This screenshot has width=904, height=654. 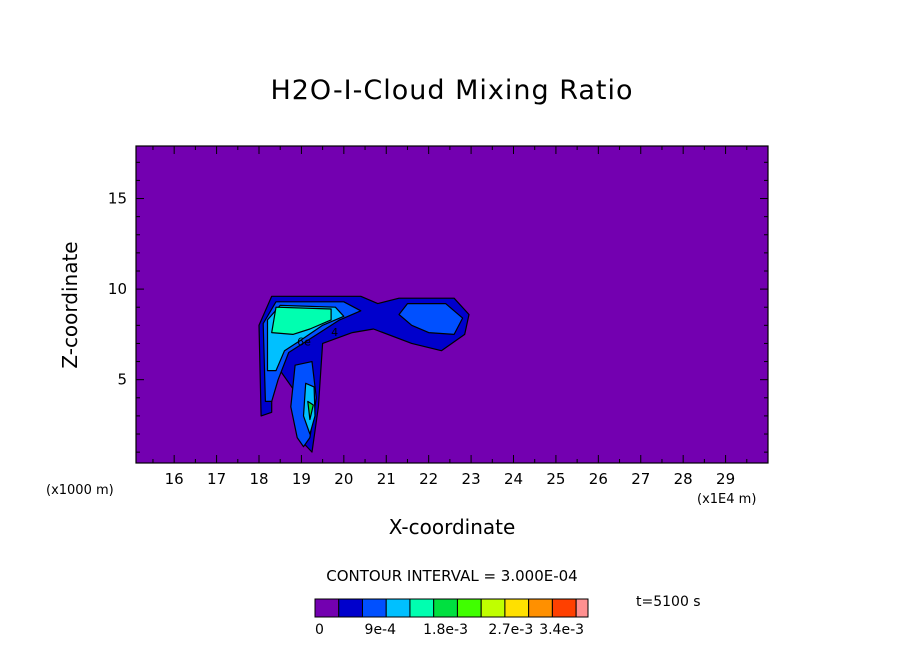 What do you see at coordinates (452, 576) in the screenshot?
I see `contour-interval: CONTOUR INTERVAL = 3.000E-04` at bounding box center [452, 576].